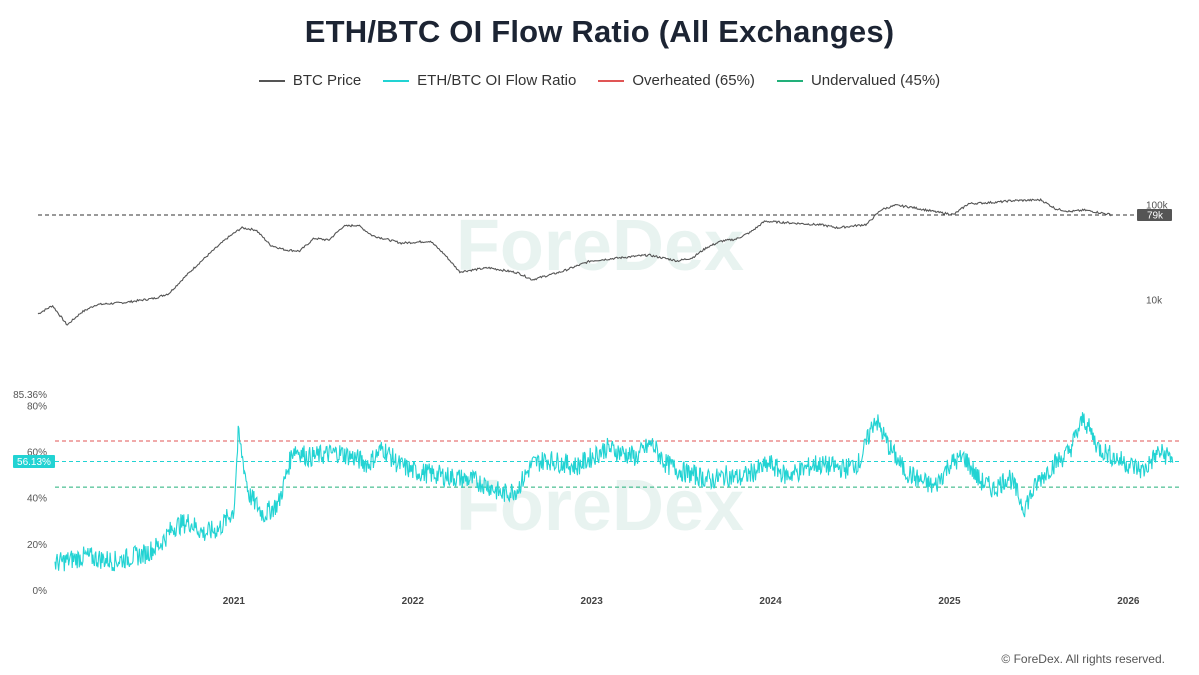  I want to click on legend-item-undervalued: Undervalued (45%), so click(858, 80).